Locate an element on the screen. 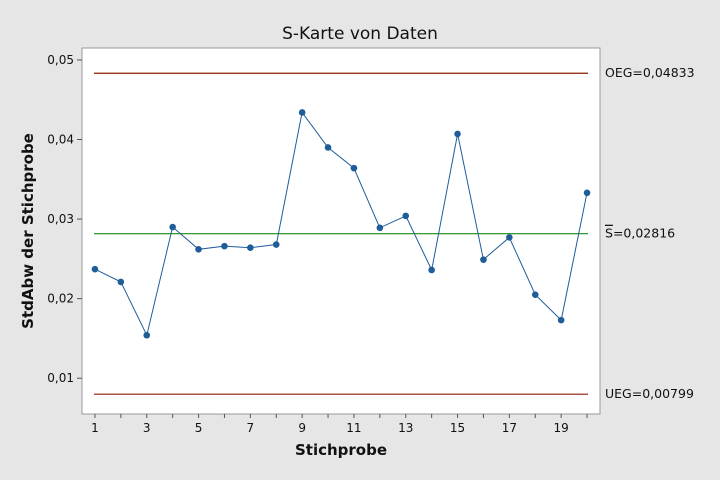  chart-title: S-Karte von Daten is located at coordinates (360, 34).